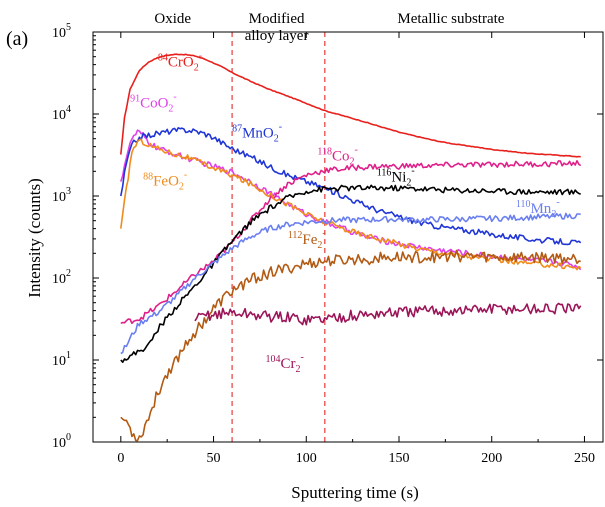 The height and width of the screenshot is (507, 605). I want to click on label-mass: 88, so click(148, 176).